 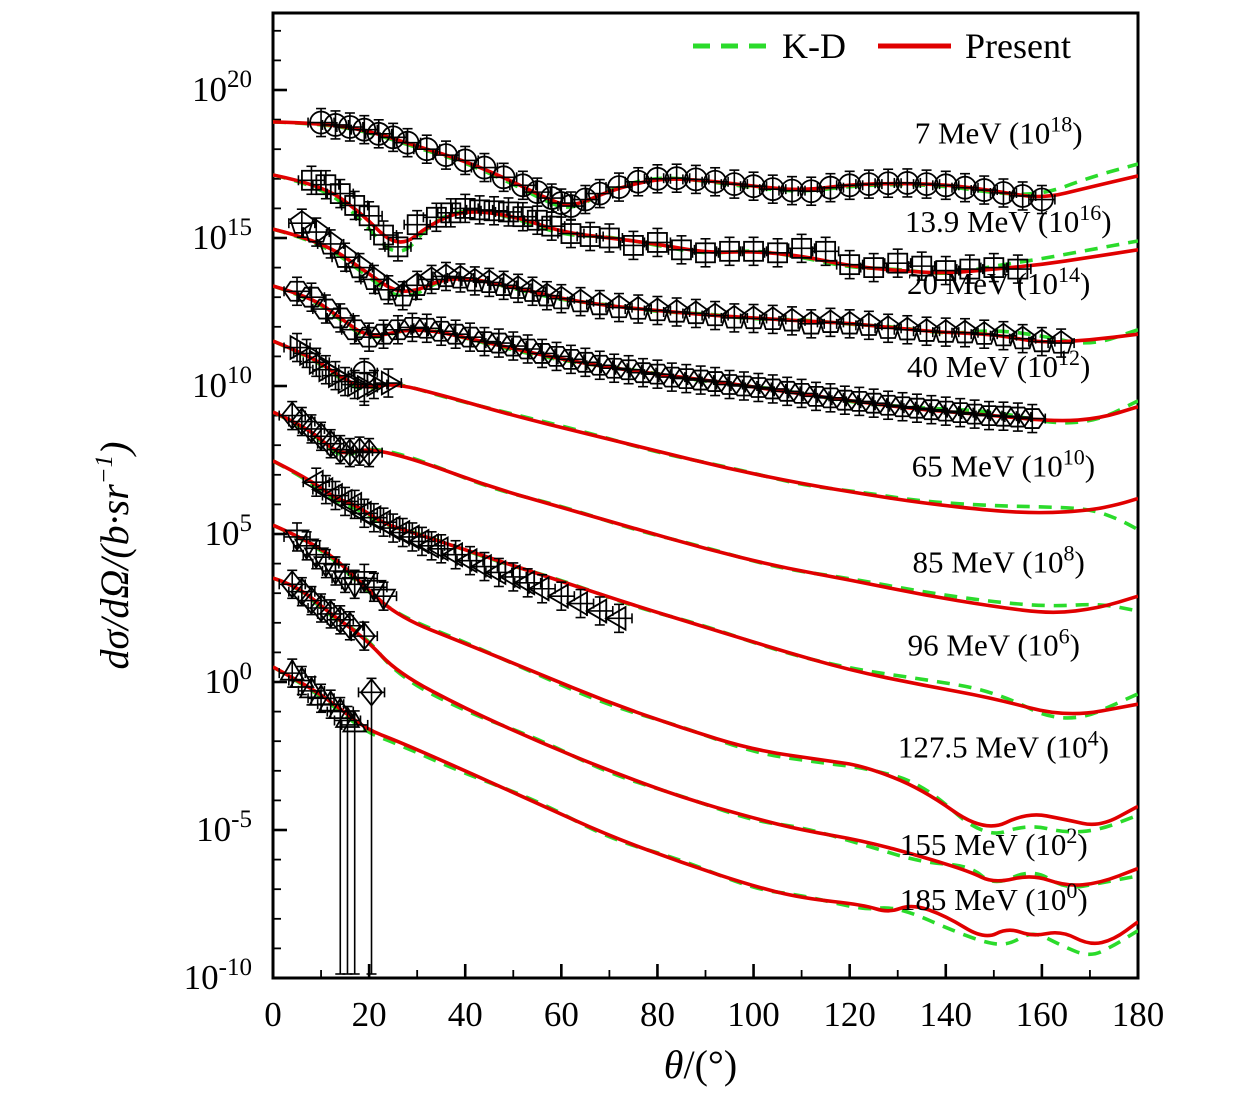 What do you see at coordinates (1042, 1014) in the screenshot?
I see `svg-text: 160` at bounding box center [1042, 1014].